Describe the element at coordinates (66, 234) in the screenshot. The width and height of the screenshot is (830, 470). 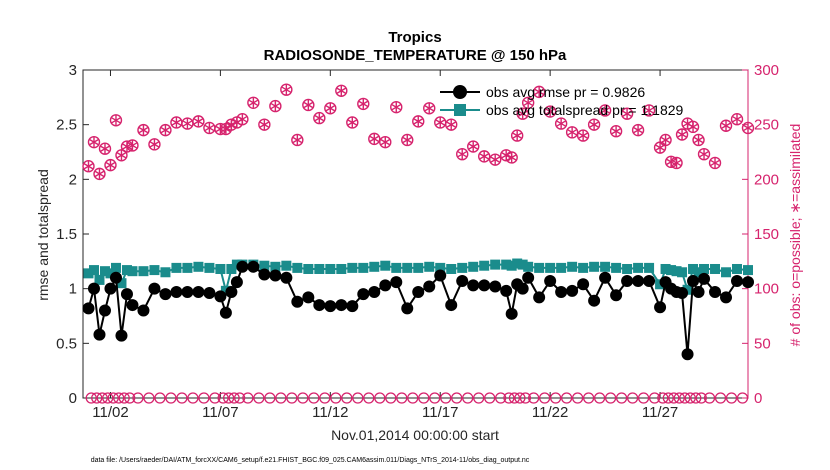
I see `y-left-tick-label: 1.5` at that location.